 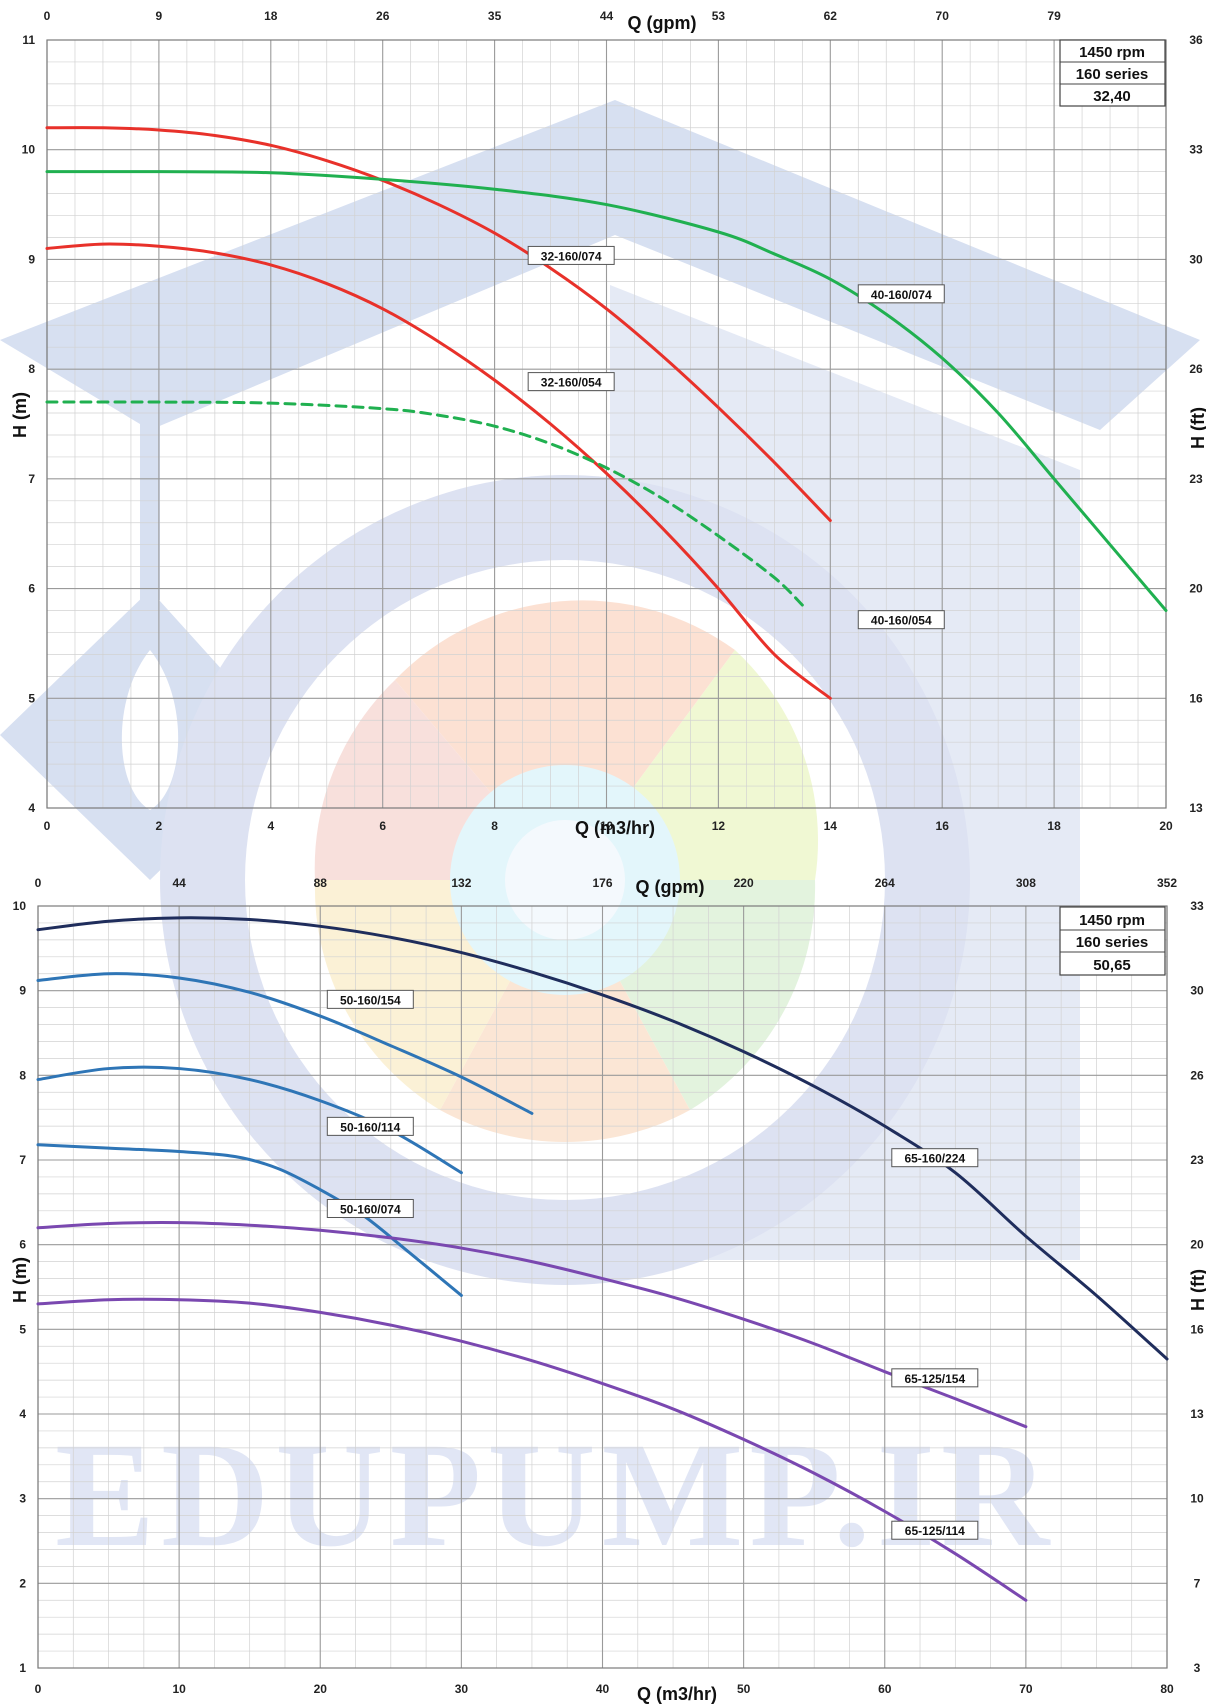 What do you see at coordinates (1197, 1583) in the screenshot?
I see `y2-tick-label: 7` at bounding box center [1197, 1583].